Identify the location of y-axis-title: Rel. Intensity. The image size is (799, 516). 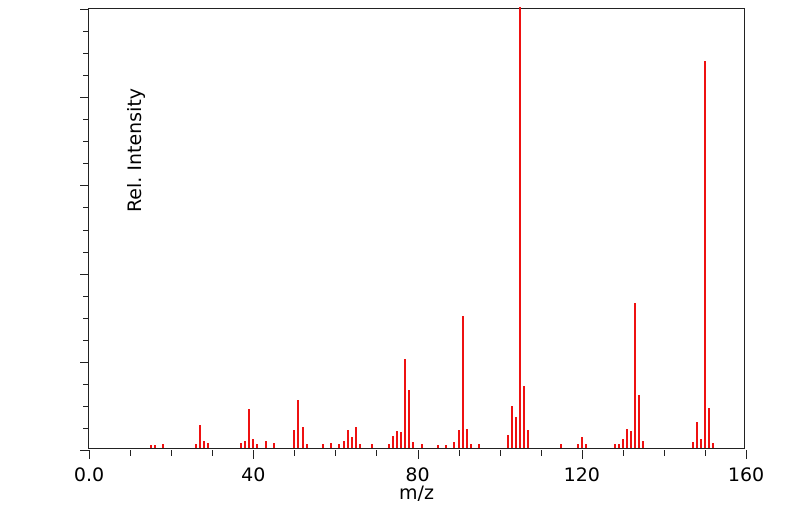
(135, 150).